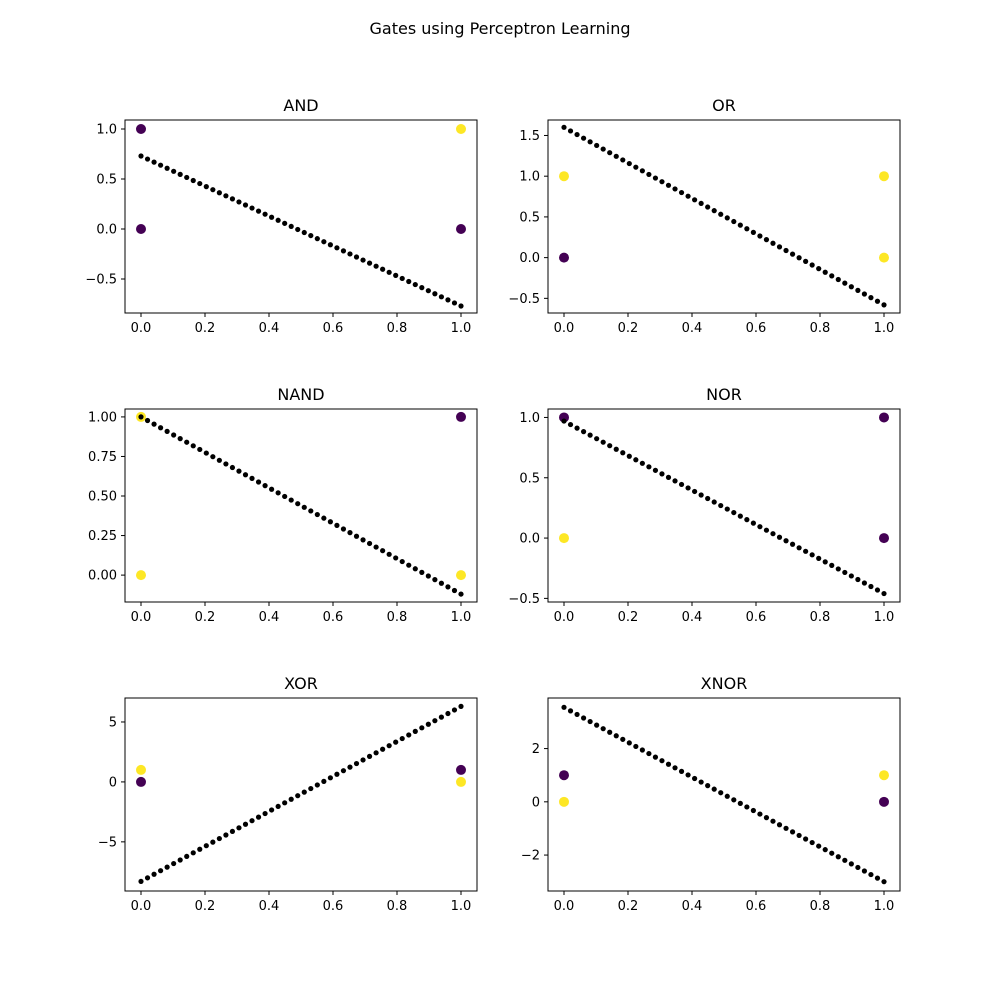  Describe the element at coordinates (102, 576) in the screenshot. I see `y-tick-label: 0.00` at that location.